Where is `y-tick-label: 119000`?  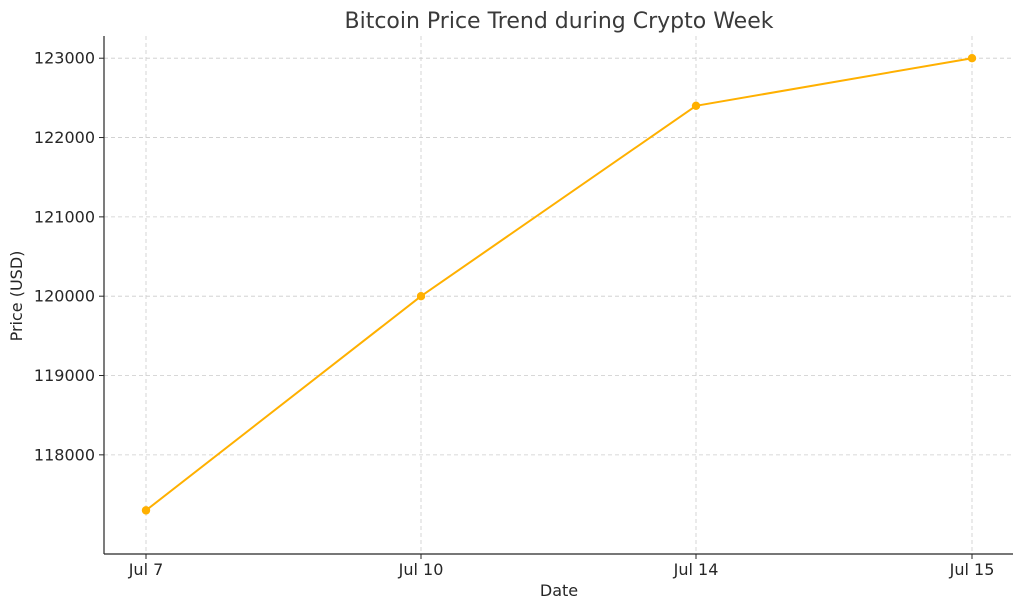 y-tick-label: 119000 is located at coordinates (64, 375).